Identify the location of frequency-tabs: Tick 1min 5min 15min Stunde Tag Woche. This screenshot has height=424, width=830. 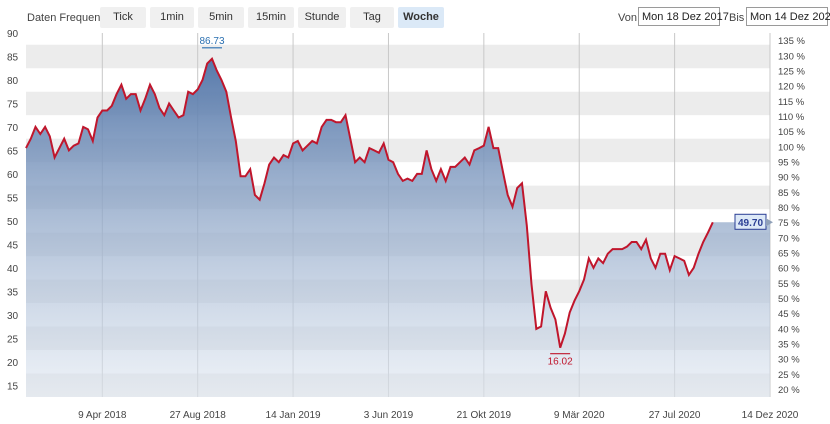
(272, 17).